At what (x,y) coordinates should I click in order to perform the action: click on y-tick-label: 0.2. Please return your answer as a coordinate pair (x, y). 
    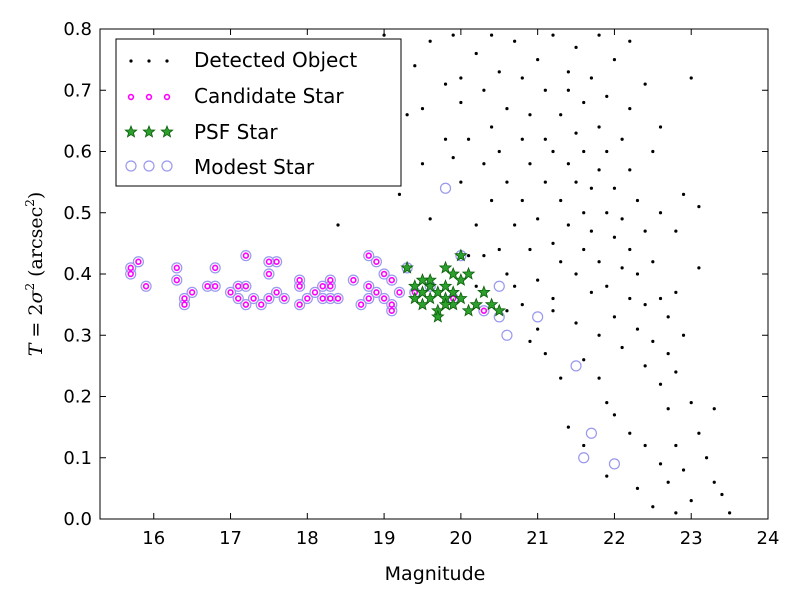
    Looking at the image, I should click on (77, 397).